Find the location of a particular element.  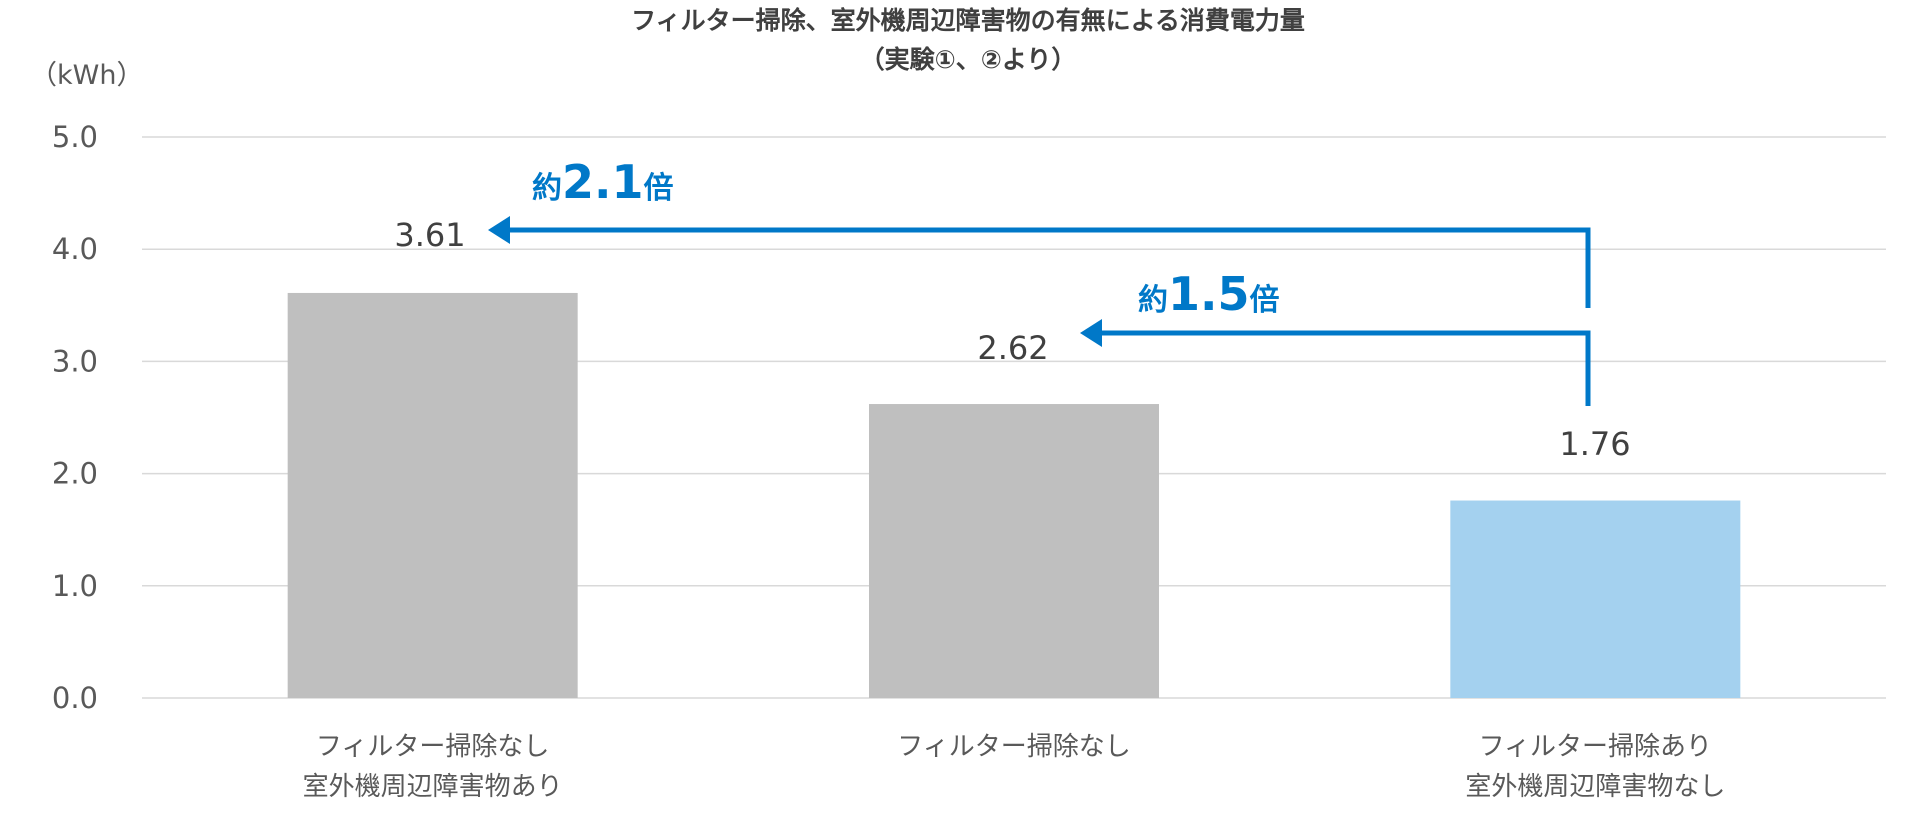

y-tick-label: 1.0 is located at coordinates (75, 586).